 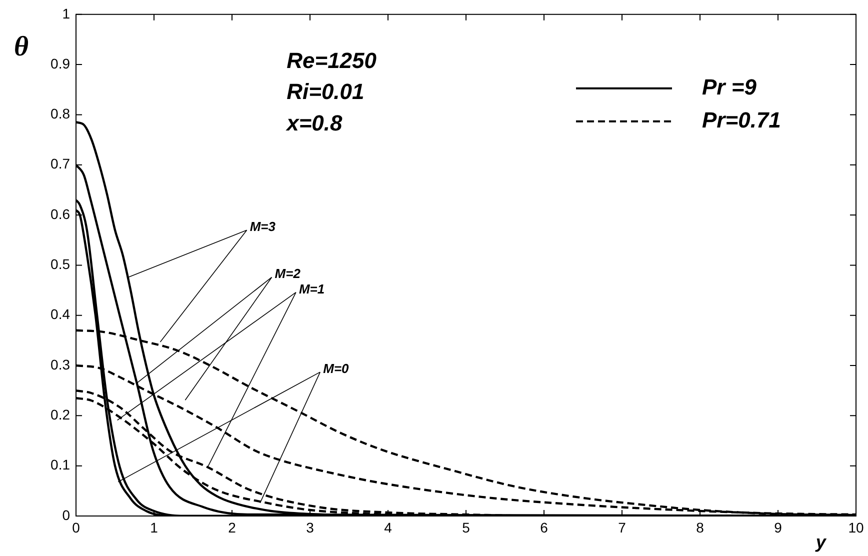 What do you see at coordinates (544, 527) in the screenshot?
I see `x-tick-label: 6` at bounding box center [544, 527].